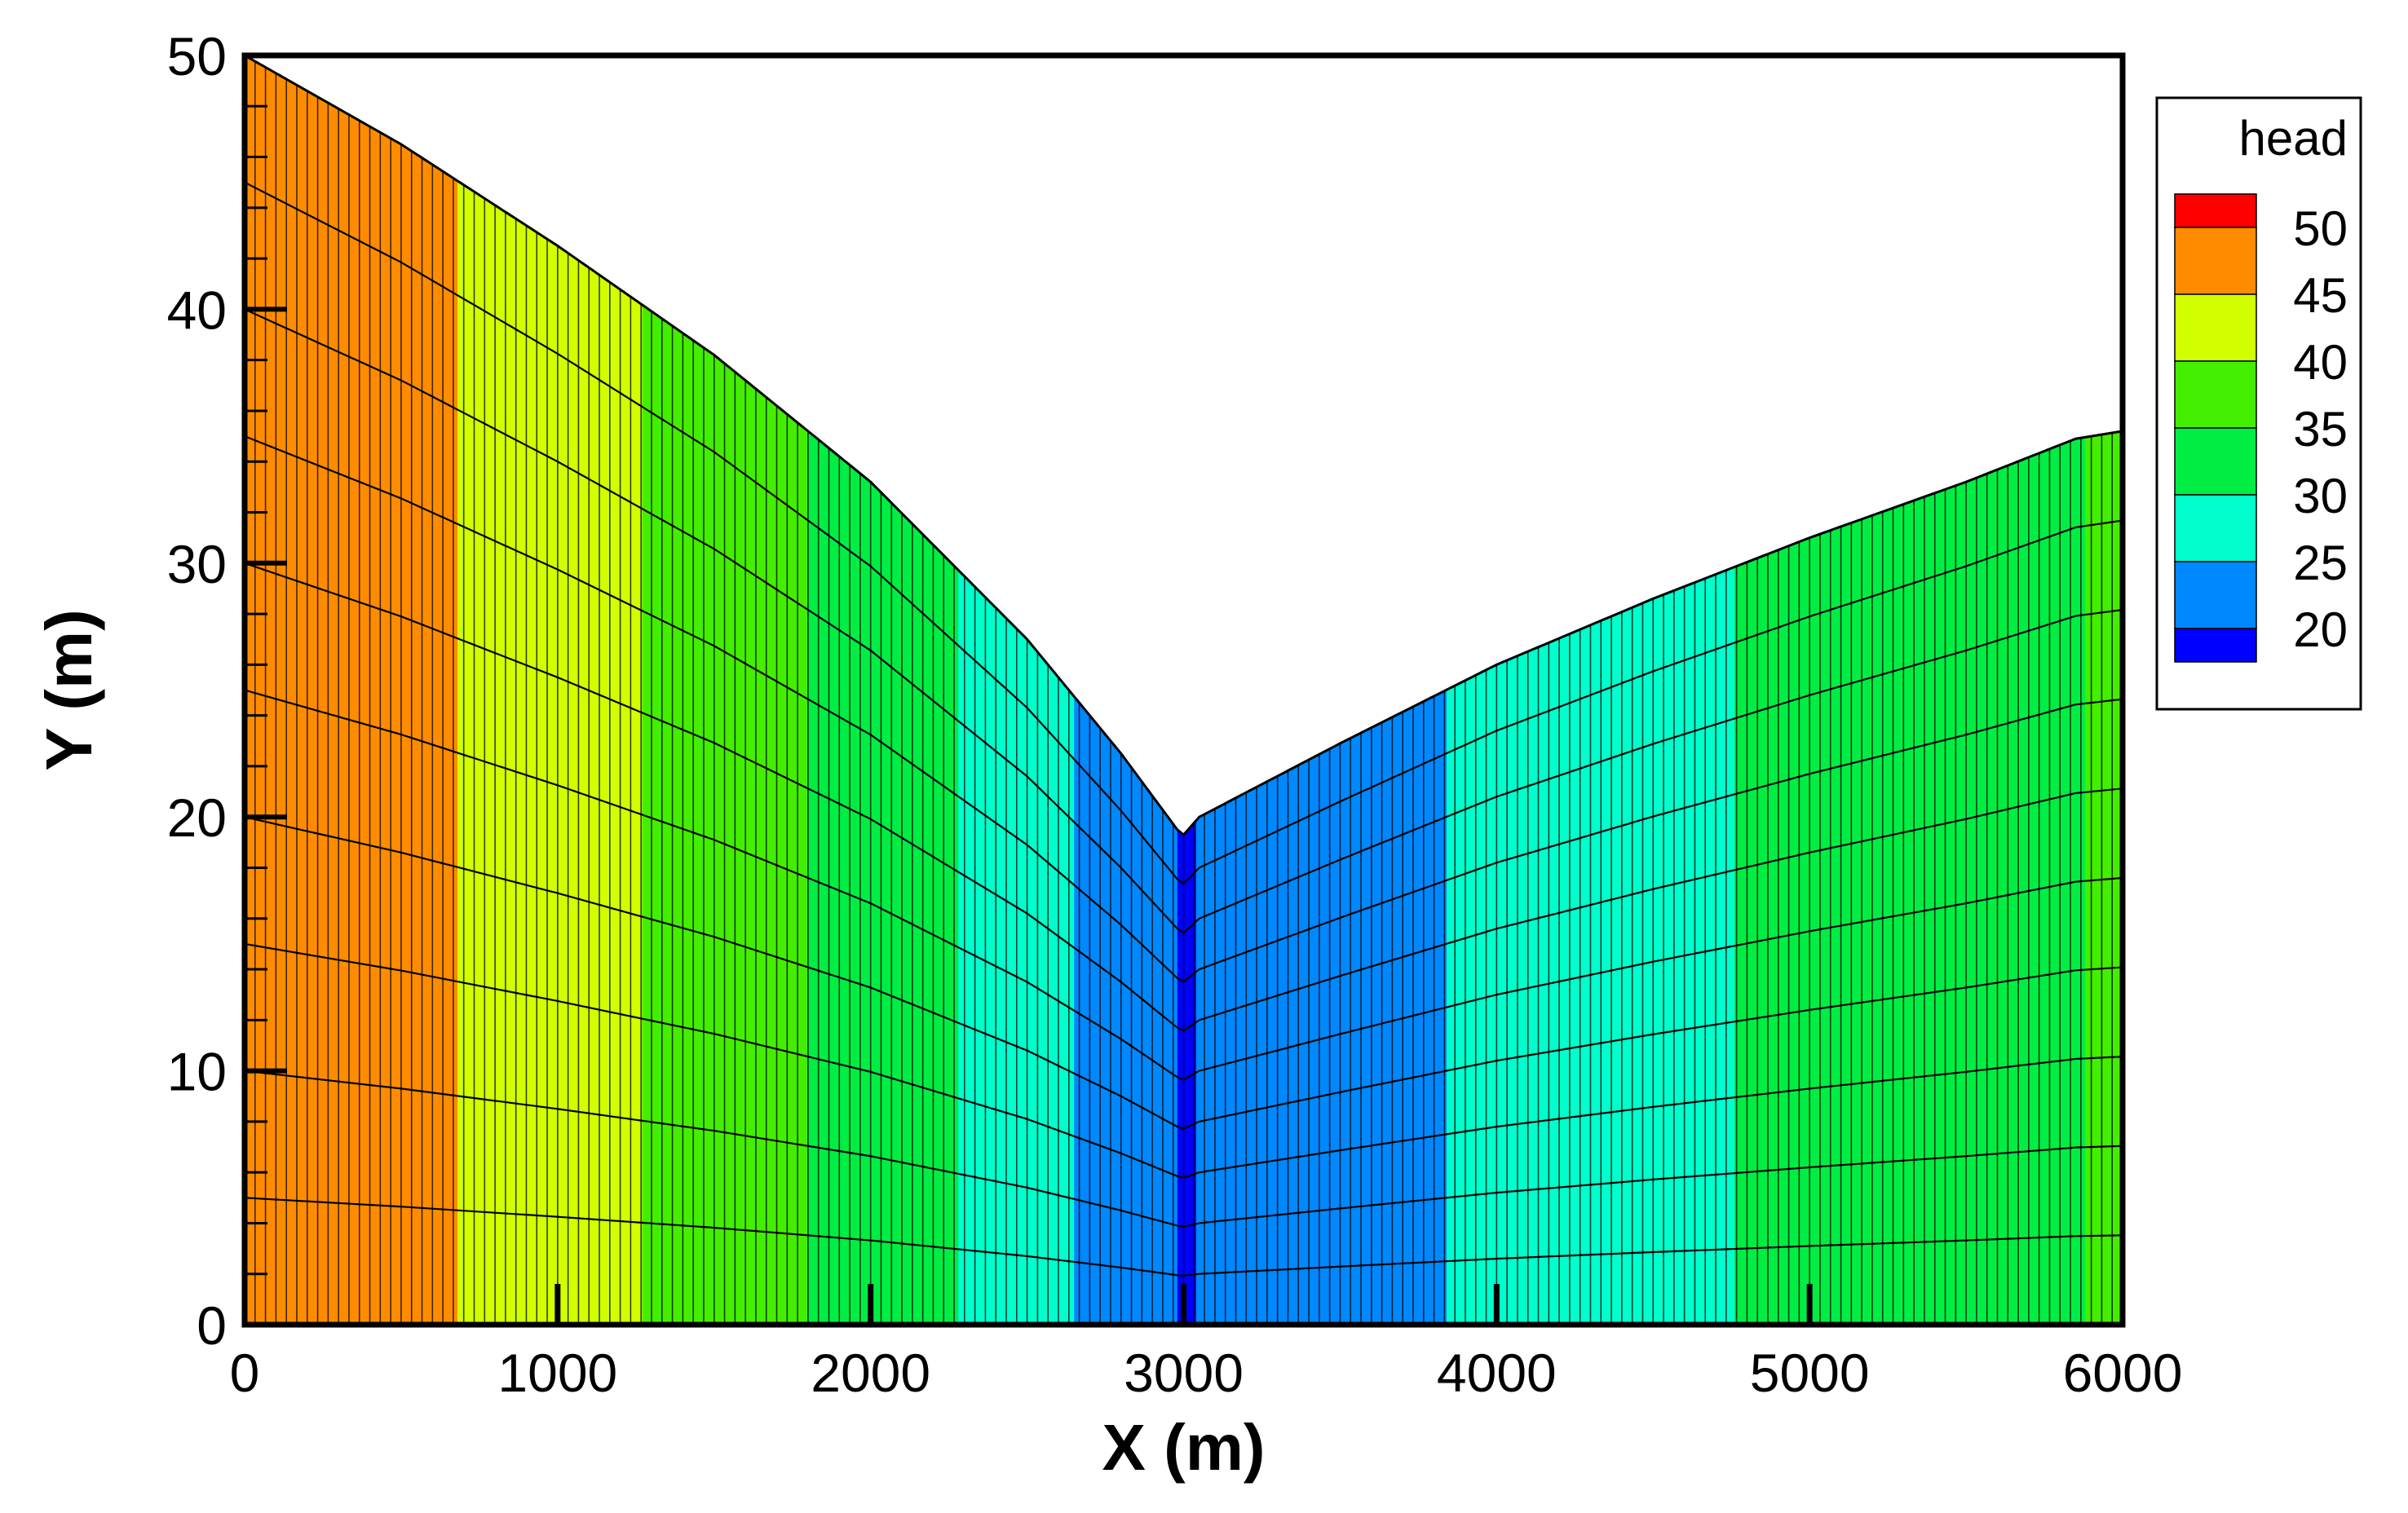 The image size is (2408, 1513). Describe the element at coordinates (1497, 1373) in the screenshot. I see `x-tick-label: 4000` at that location.